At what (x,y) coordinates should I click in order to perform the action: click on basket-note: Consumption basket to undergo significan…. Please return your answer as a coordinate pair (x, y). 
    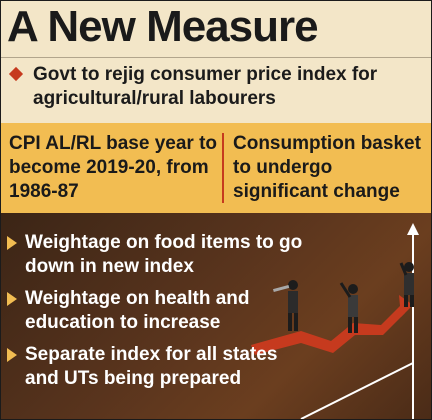
    Looking at the image, I should click on (327, 167).